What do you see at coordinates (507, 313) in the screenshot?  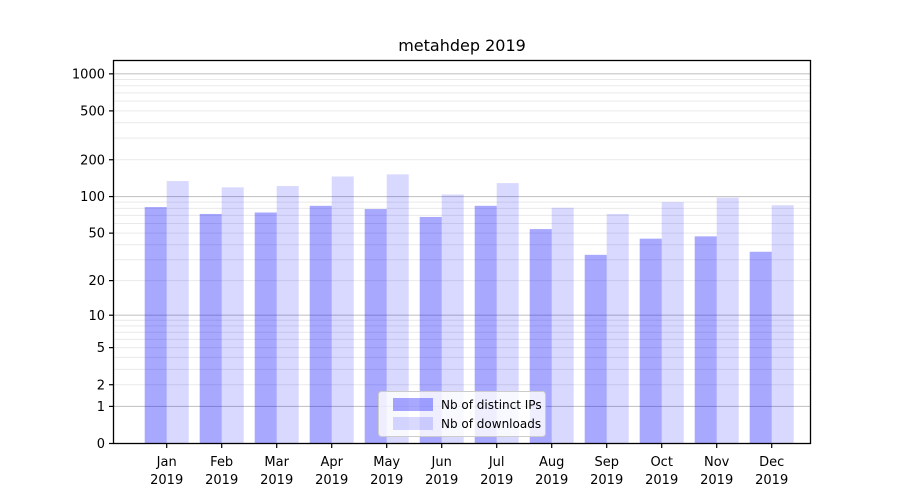 I see `bar-downloads-jul` at bounding box center [507, 313].